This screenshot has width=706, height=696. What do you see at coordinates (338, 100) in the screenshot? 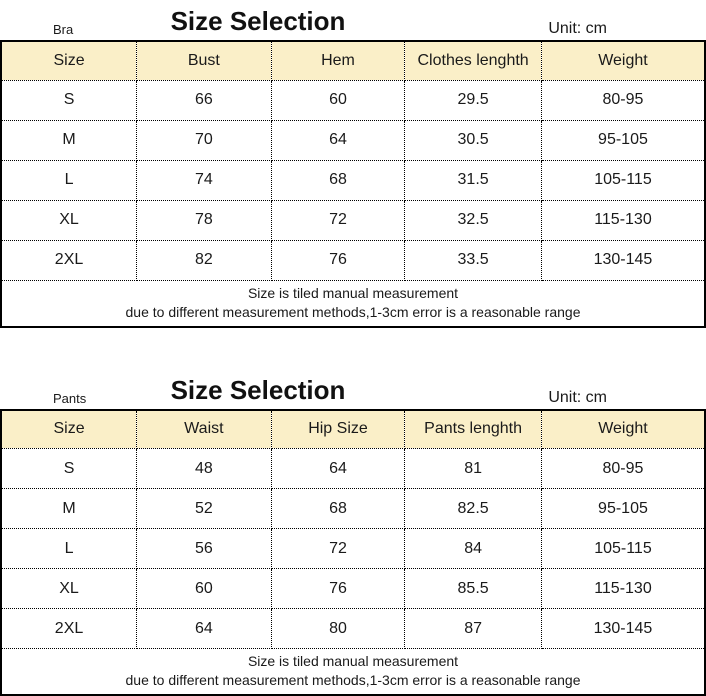
I see `hem-cell: 60` at bounding box center [338, 100].